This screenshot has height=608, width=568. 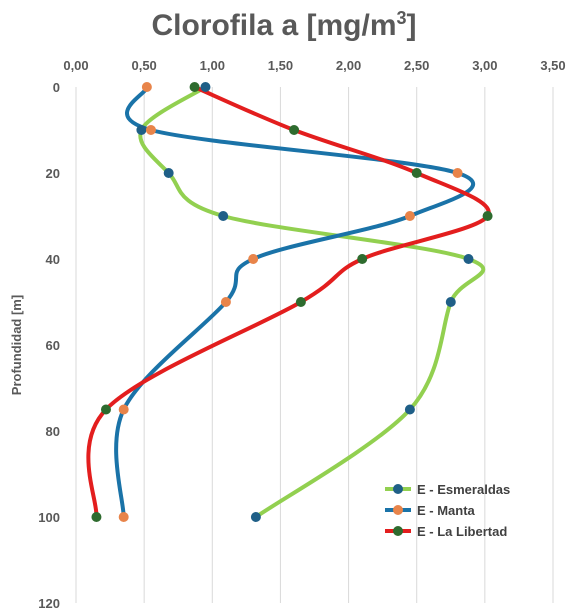 What do you see at coordinates (143, 65) in the screenshot?
I see `x-tick-label: 0,50` at bounding box center [143, 65].